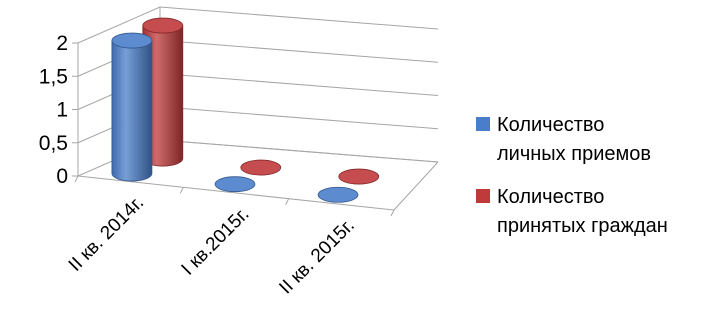 The image size is (711, 330). I want to click on x-axis: II кв. 2014г. I кв.2015г. II кв. 2015г., so click(212, 245).